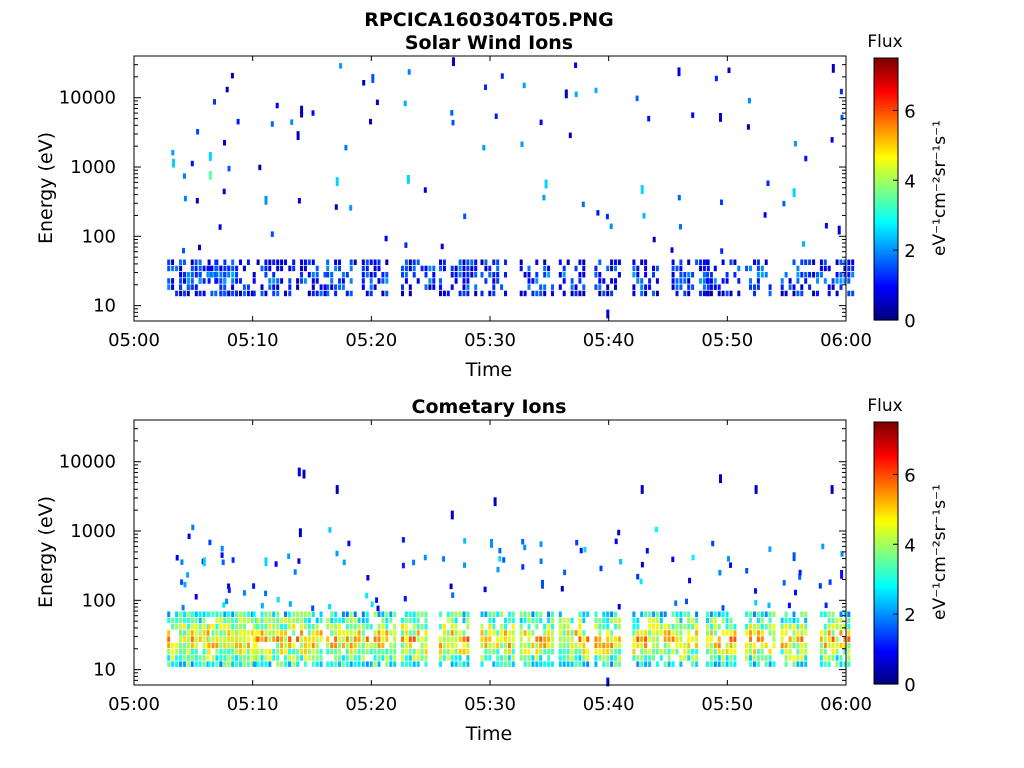 The height and width of the screenshot is (768, 1024). I want to click on x-tick-label: 05:30, so click(490, 704).